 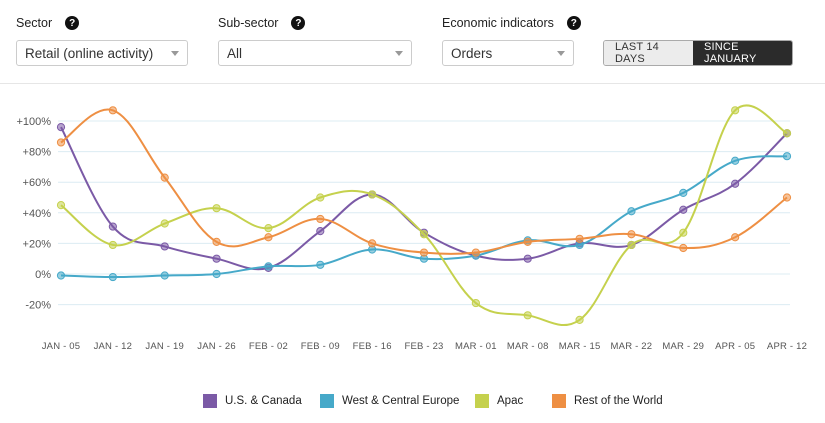 What do you see at coordinates (315, 23) in the screenshot?
I see `sub-sector-label: Sub-sector ?` at bounding box center [315, 23].